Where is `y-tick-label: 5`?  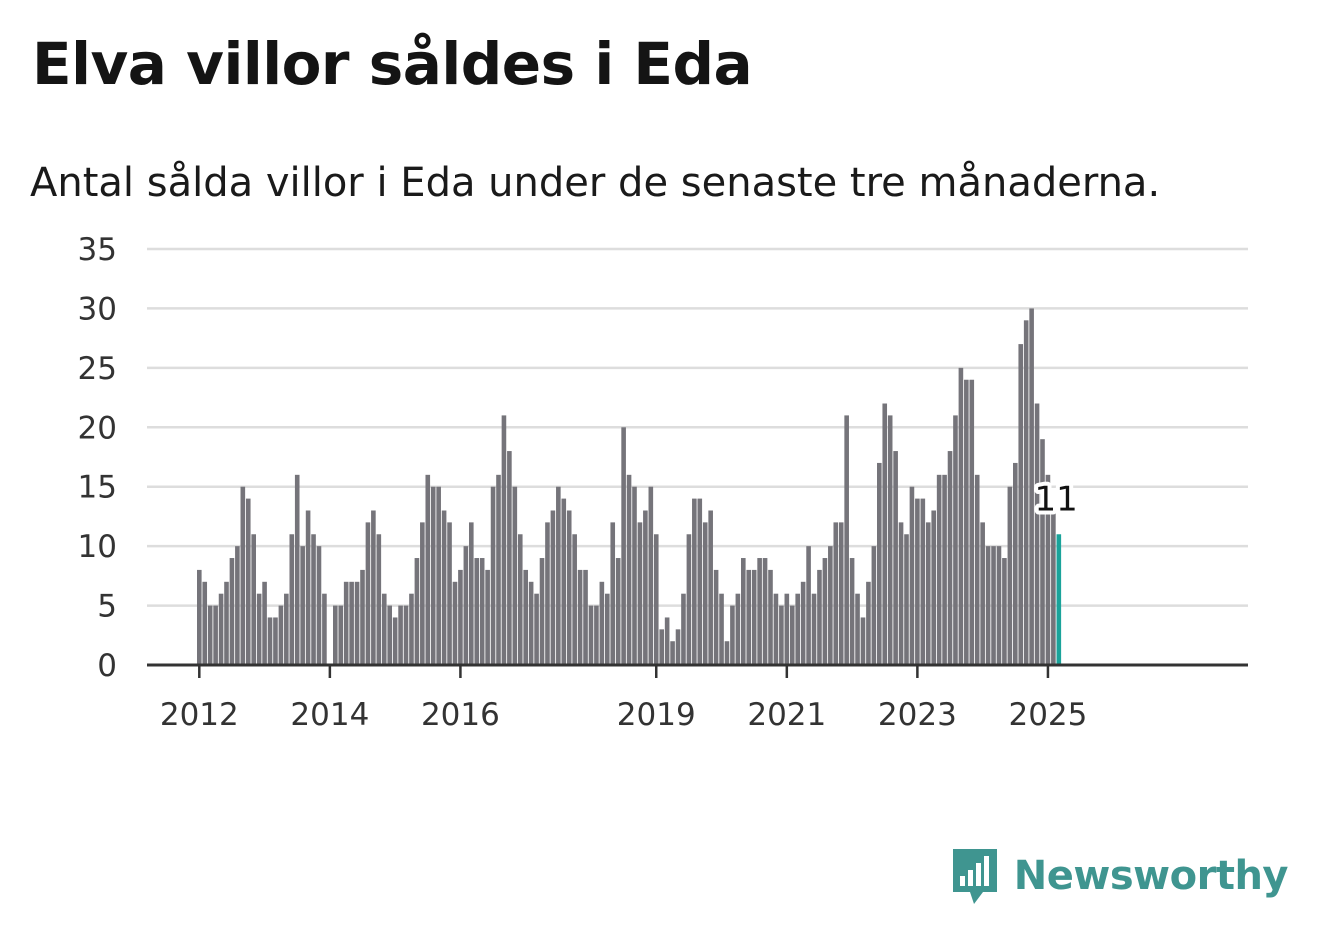
y-tick-label: 5 is located at coordinates (107, 607).